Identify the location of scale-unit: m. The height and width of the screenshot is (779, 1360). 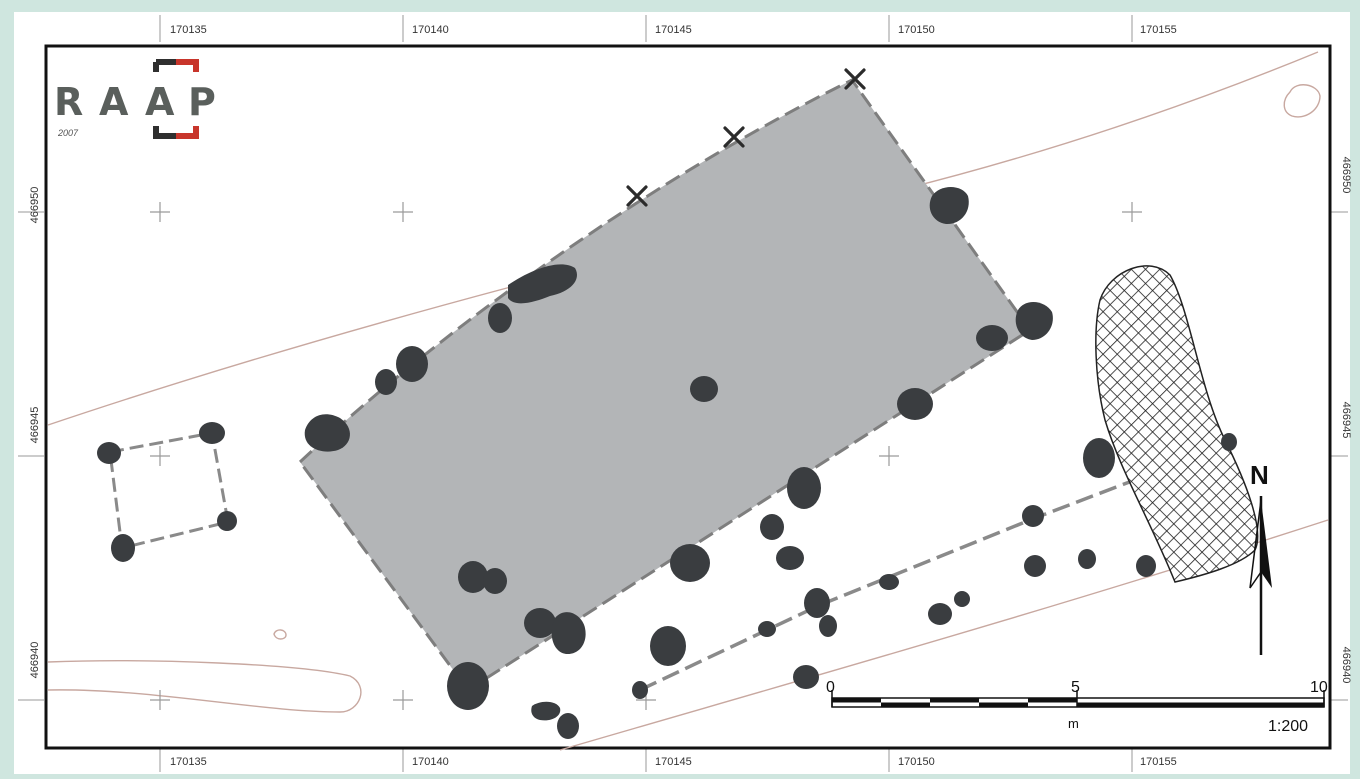
(1073, 723).